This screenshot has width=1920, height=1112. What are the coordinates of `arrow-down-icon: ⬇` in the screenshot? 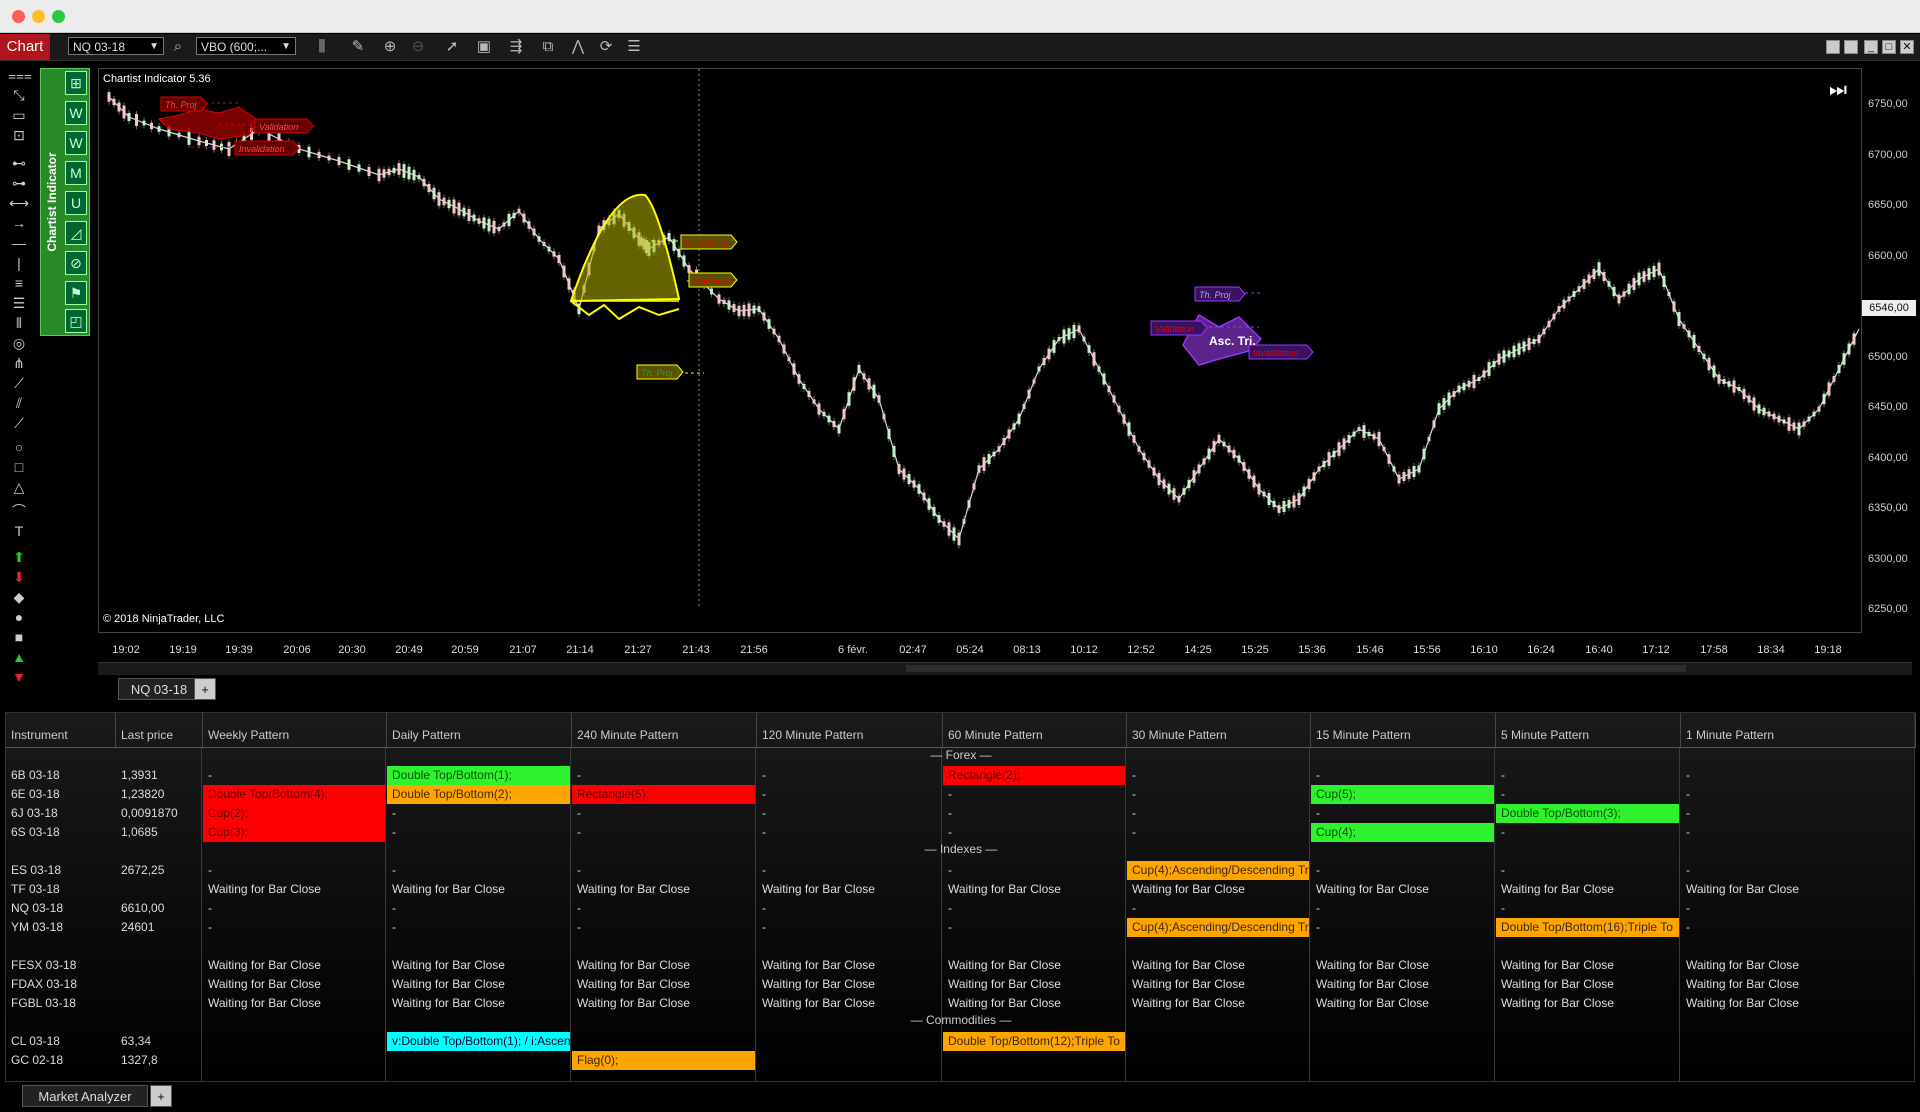 It's located at (19, 577).